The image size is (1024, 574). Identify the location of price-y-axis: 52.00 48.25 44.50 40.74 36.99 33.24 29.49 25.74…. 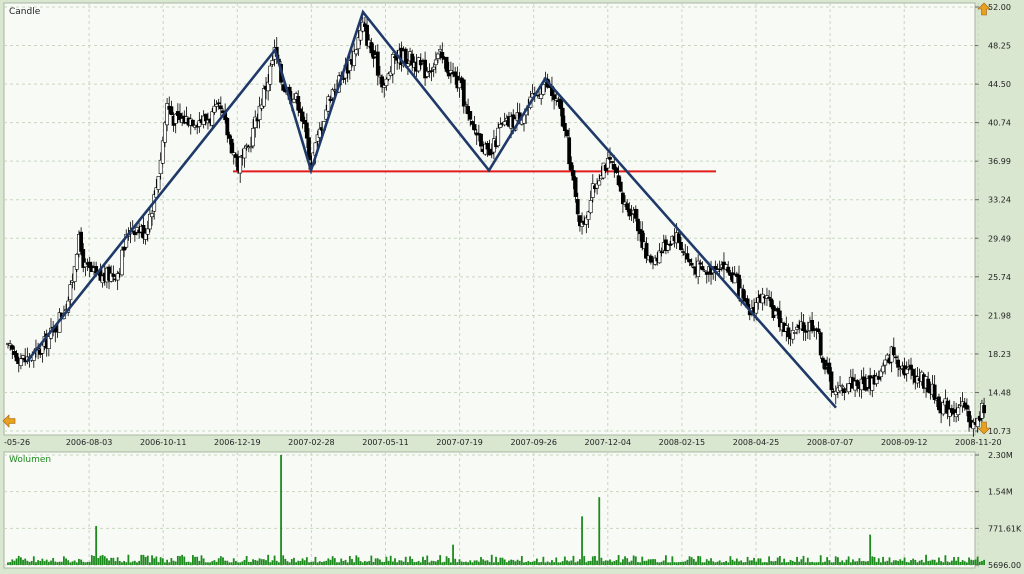
(999, 219).